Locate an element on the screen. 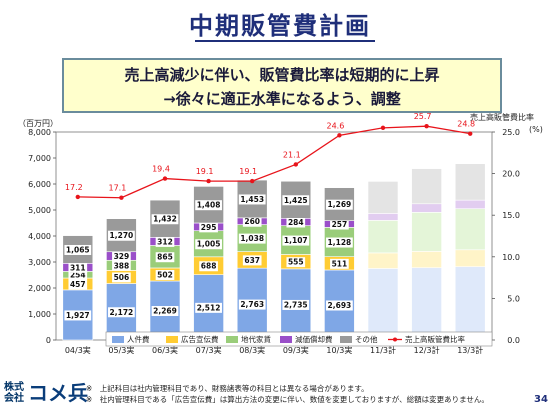 The image size is (560, 420). bar-value-label: 688 is located at coordinates (209, 266).